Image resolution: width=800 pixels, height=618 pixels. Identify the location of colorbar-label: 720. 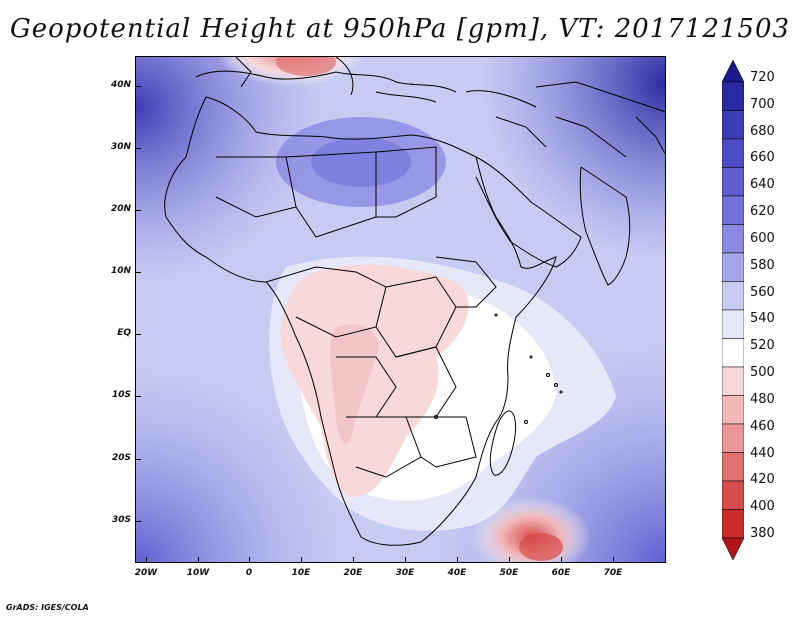
(762, 77).